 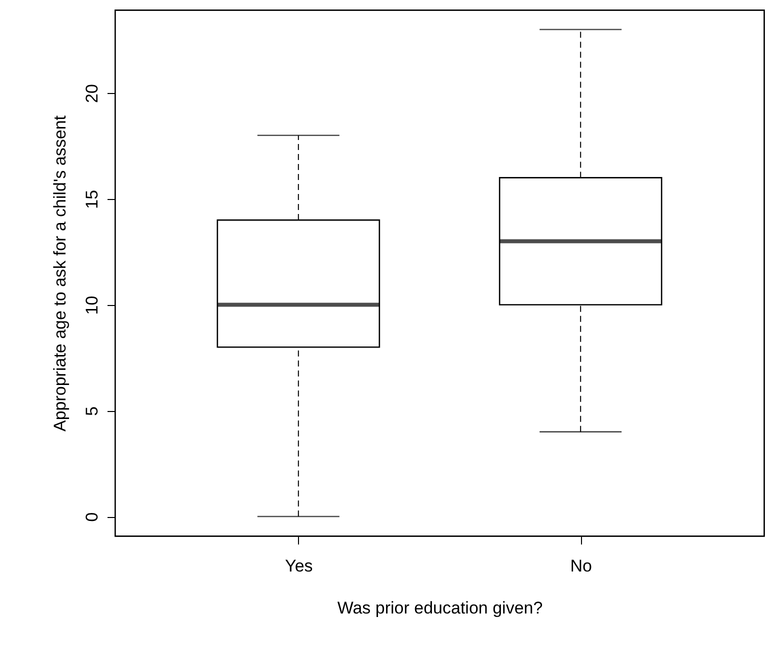 What do you see at coordinates (92, 93) in the screenshot?
I see `y-tick-label: 20` at bounding box center [92, 93].